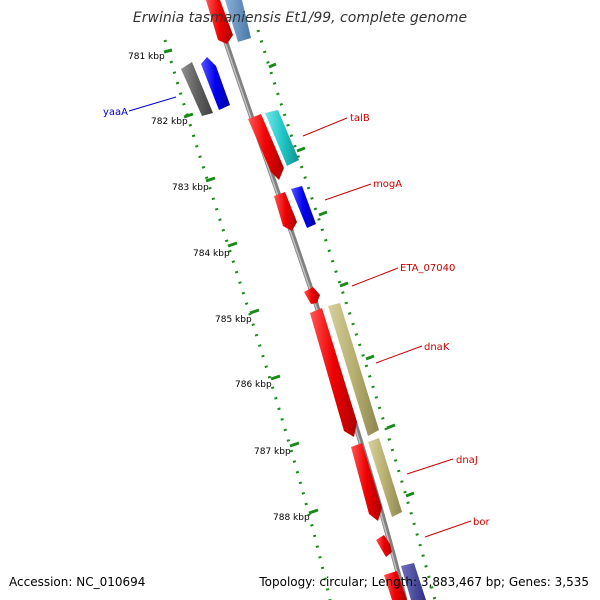 This screenshot has width=600, height=600. I want to click on leader-dnaJ, so click(430, 466).